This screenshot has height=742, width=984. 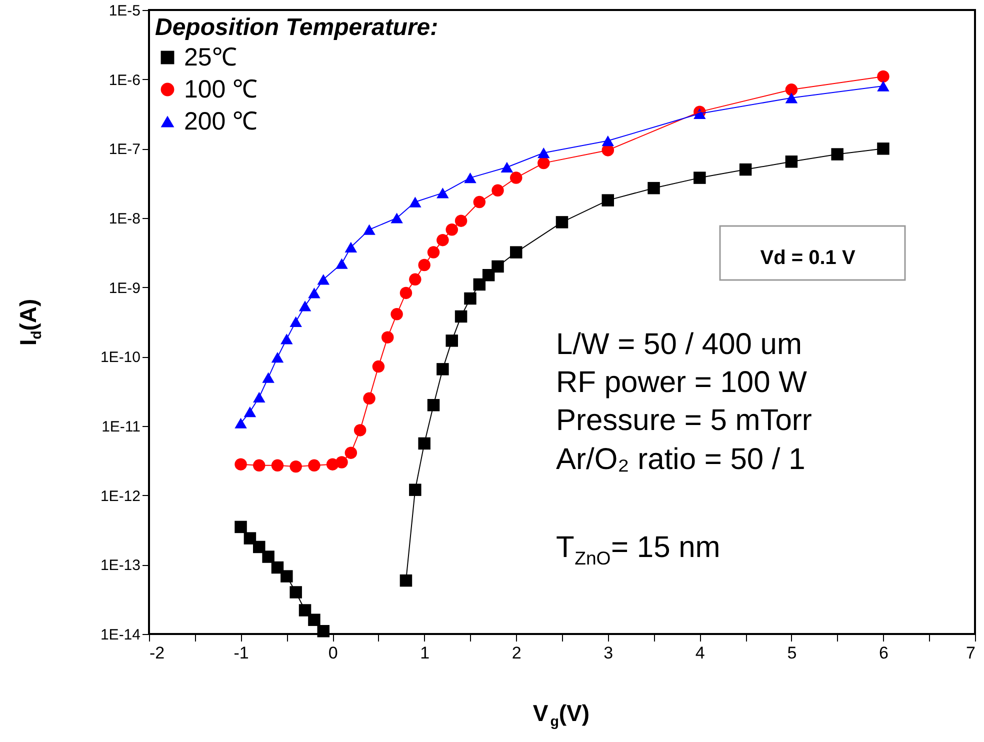 What do you see at coordinates (333, 653) in the screenshot?
I see `x-tick-label: 0` at bounding box center [333, 653].